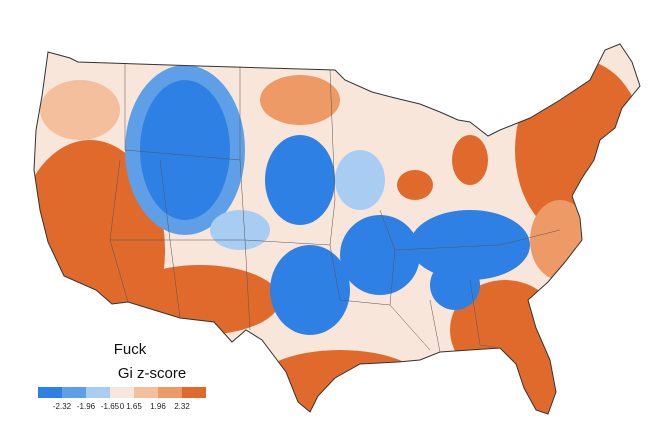  What do you see at coordinates (182, 406) in the screenshot?
I see `legend-tick-label: 2.32` at bounding box center [182, 406].